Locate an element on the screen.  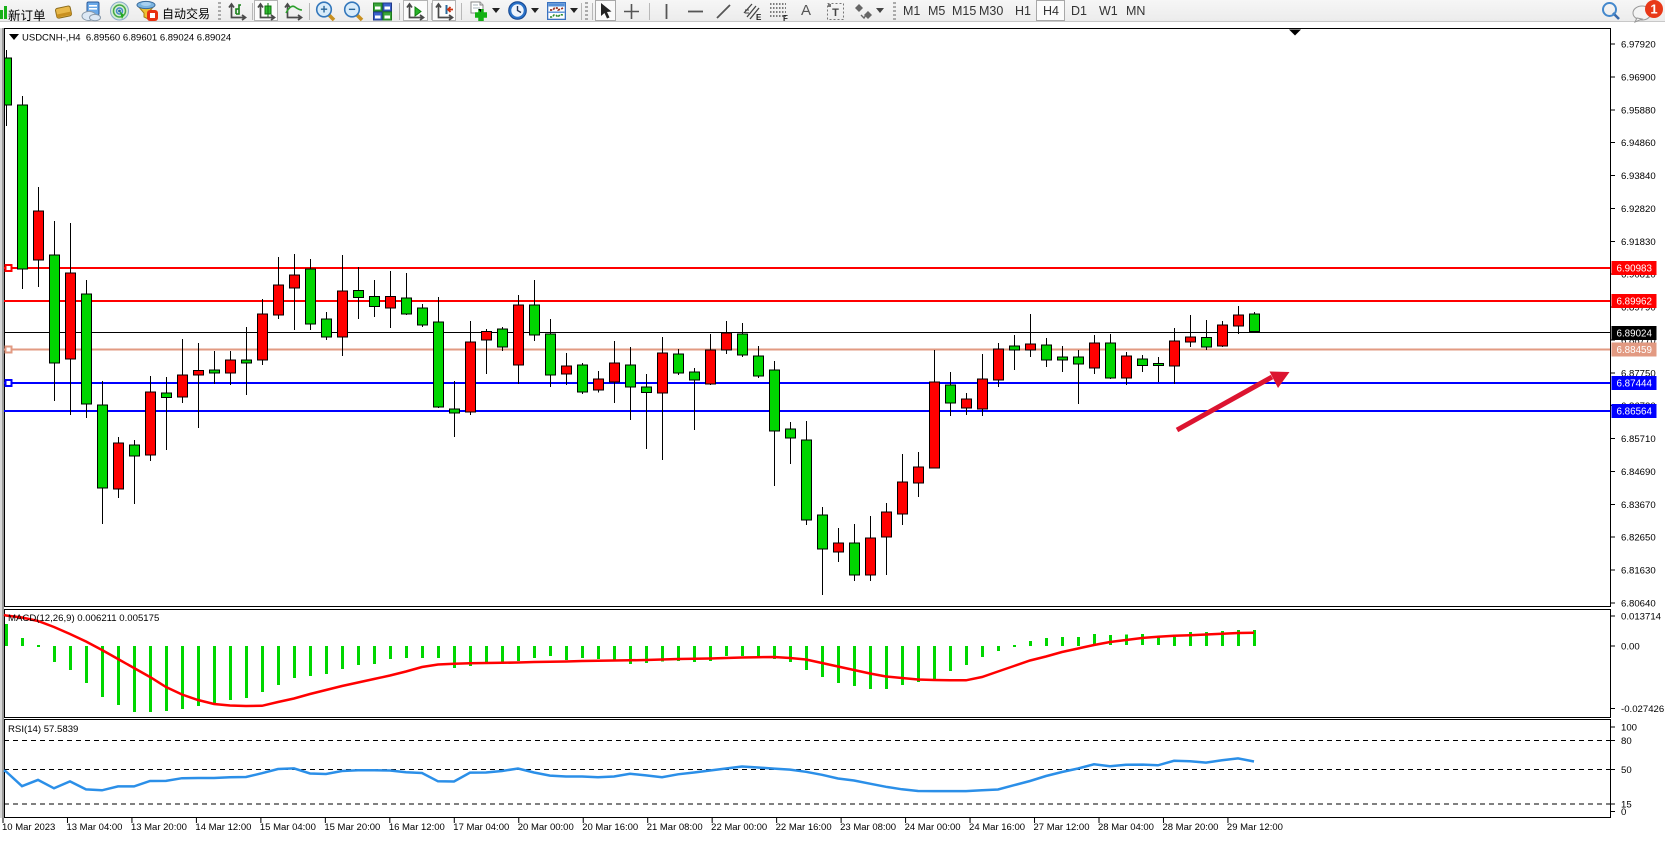
svg-text: 50 is located at coordinates (1626, 770).